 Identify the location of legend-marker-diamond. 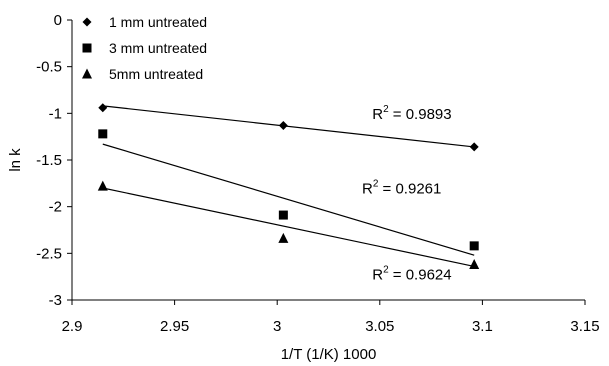
(87, 22).